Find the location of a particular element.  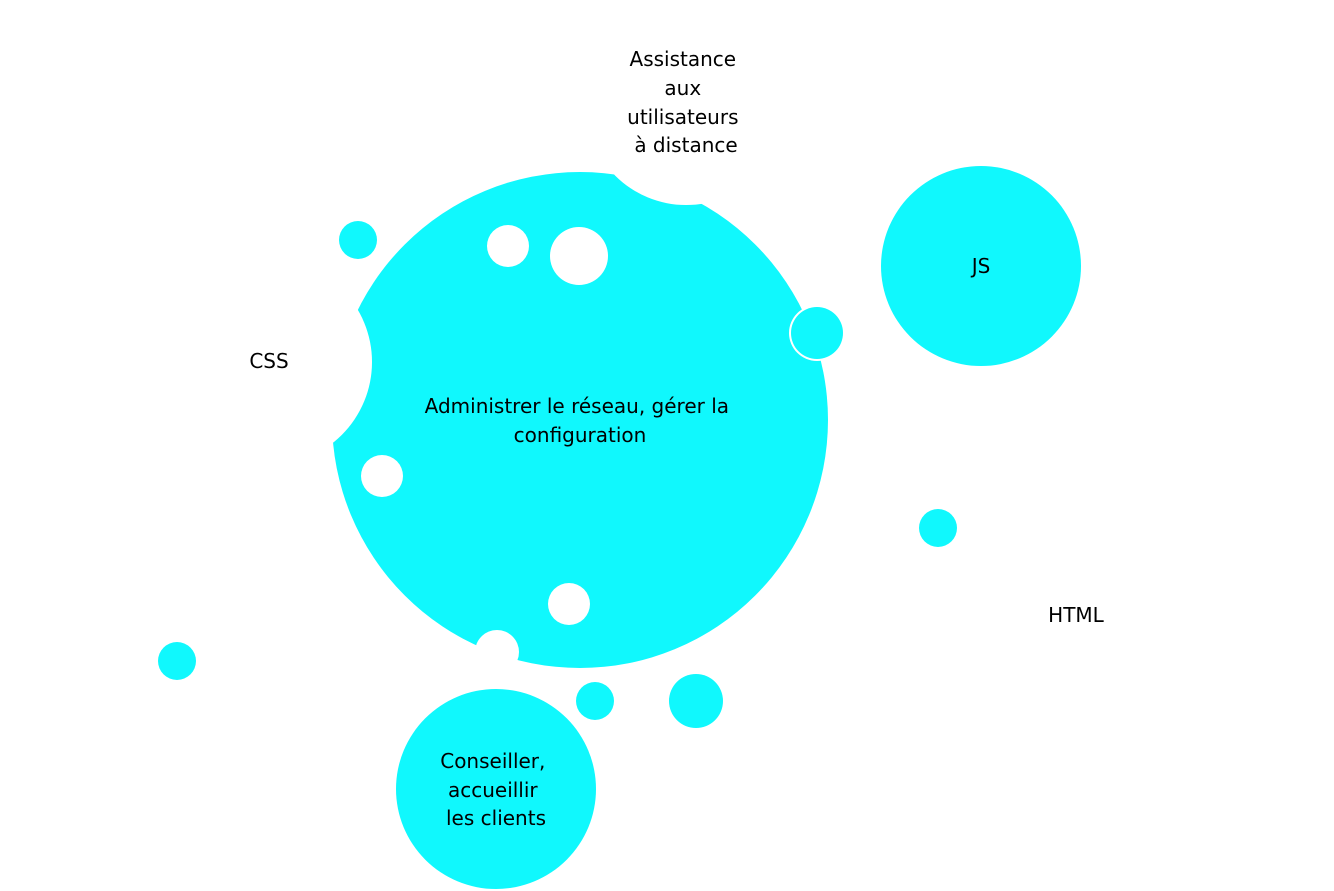

edge-bubble is located at coordinates (817, 333).